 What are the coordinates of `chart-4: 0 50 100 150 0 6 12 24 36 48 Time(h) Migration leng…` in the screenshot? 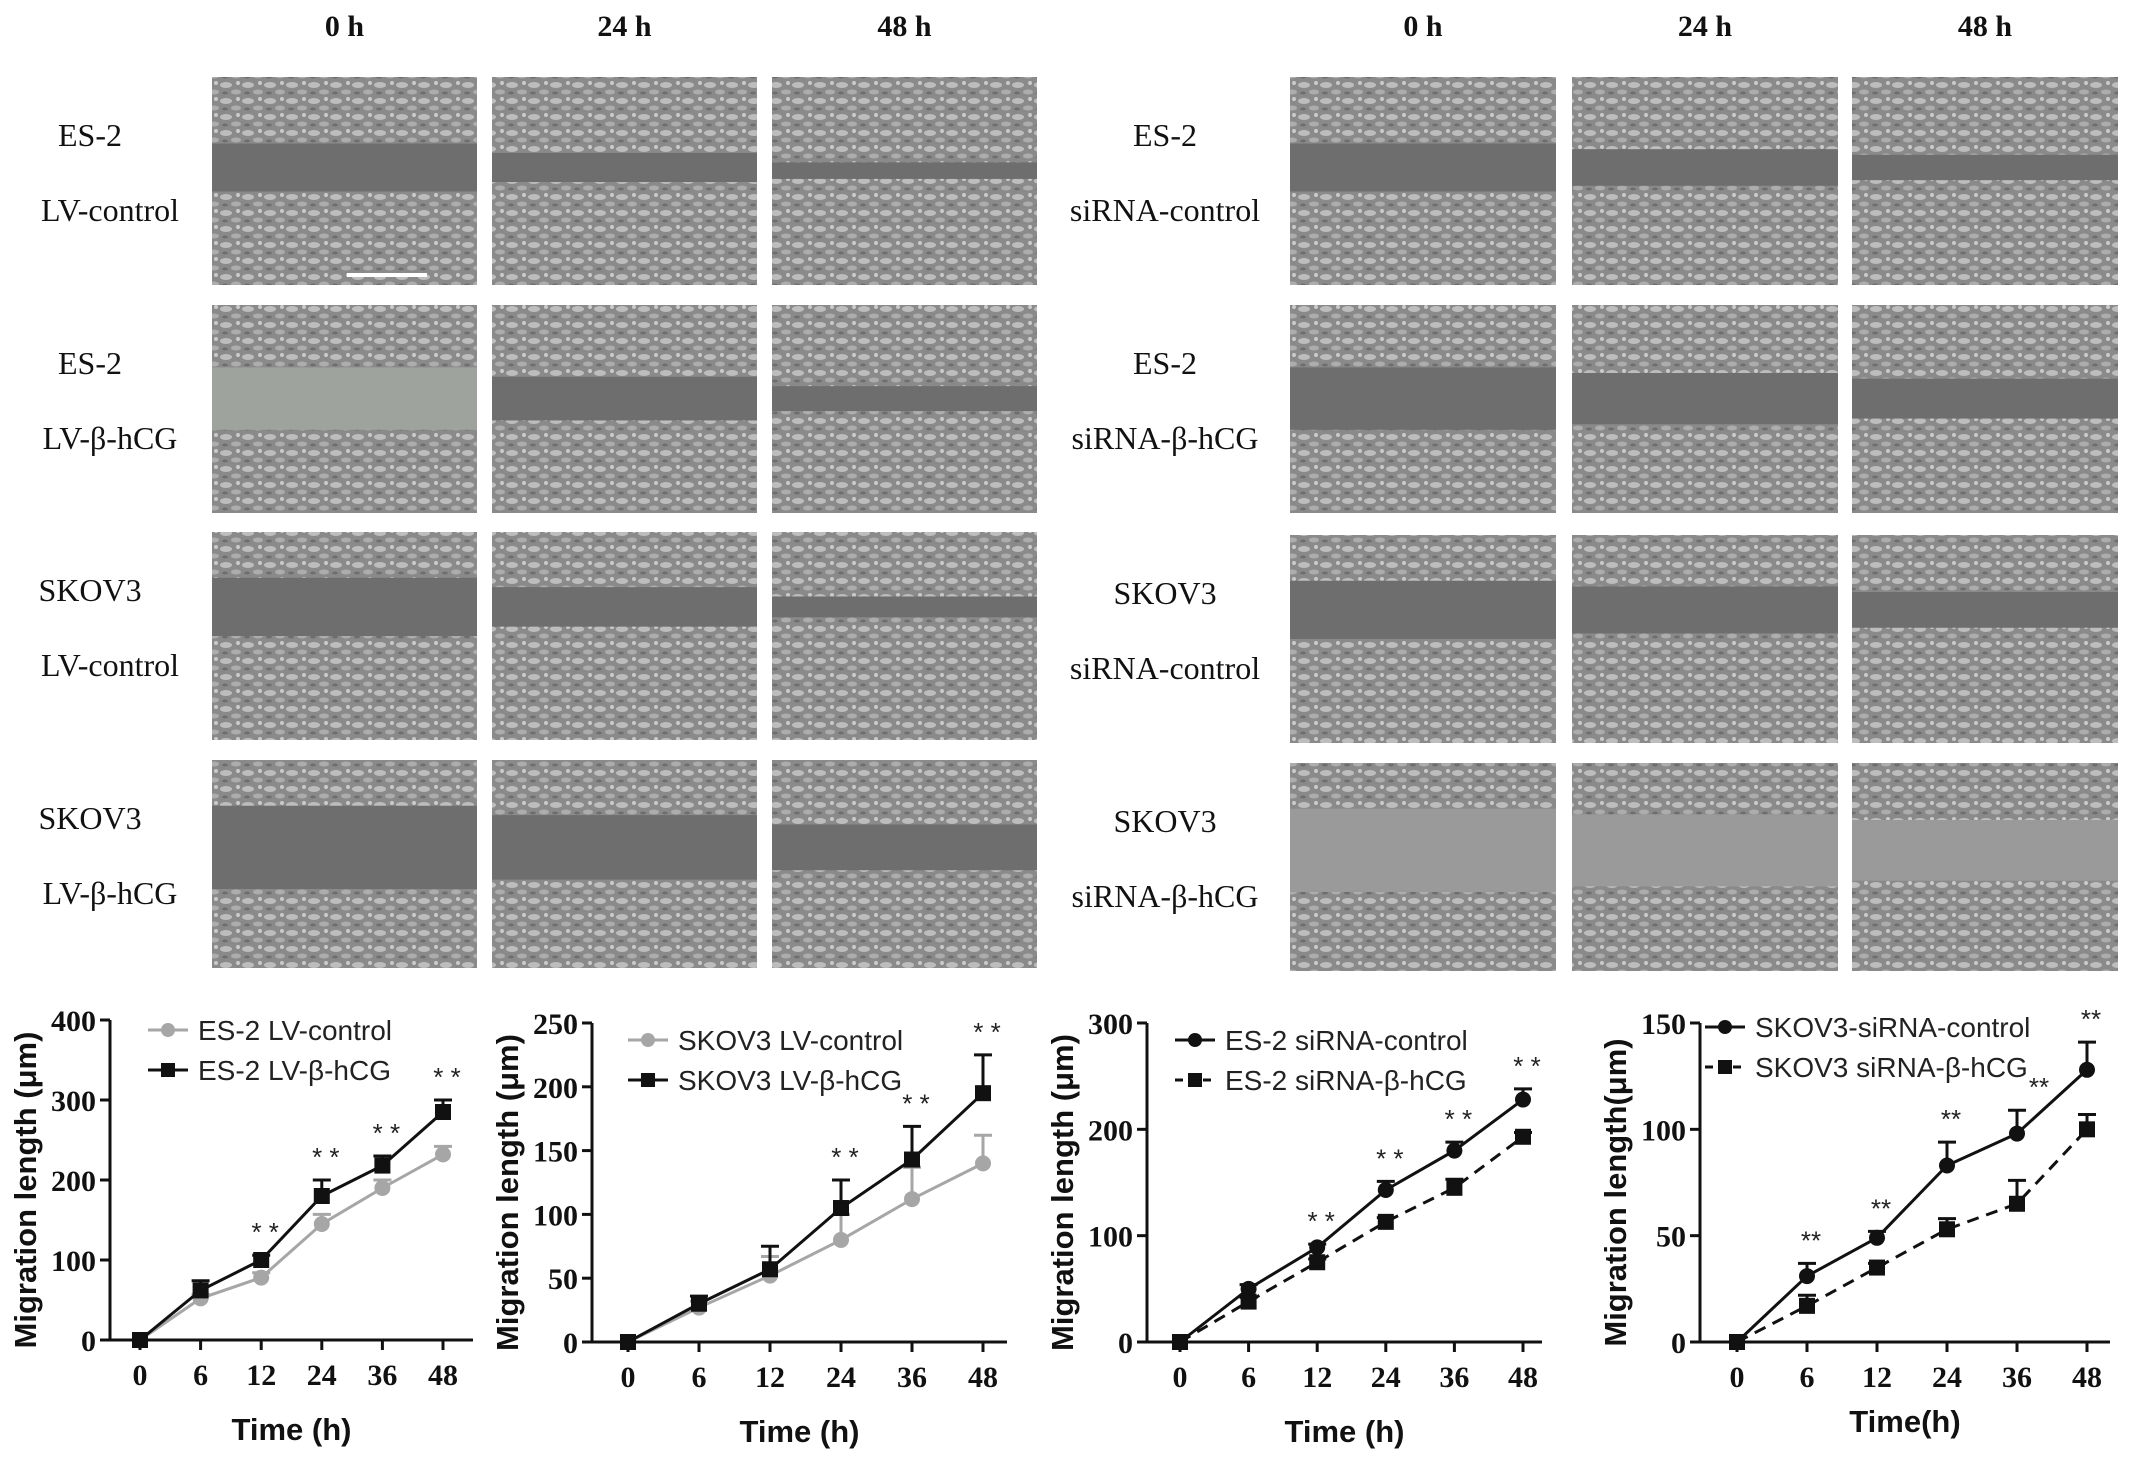 It's located at (1854, 1221).